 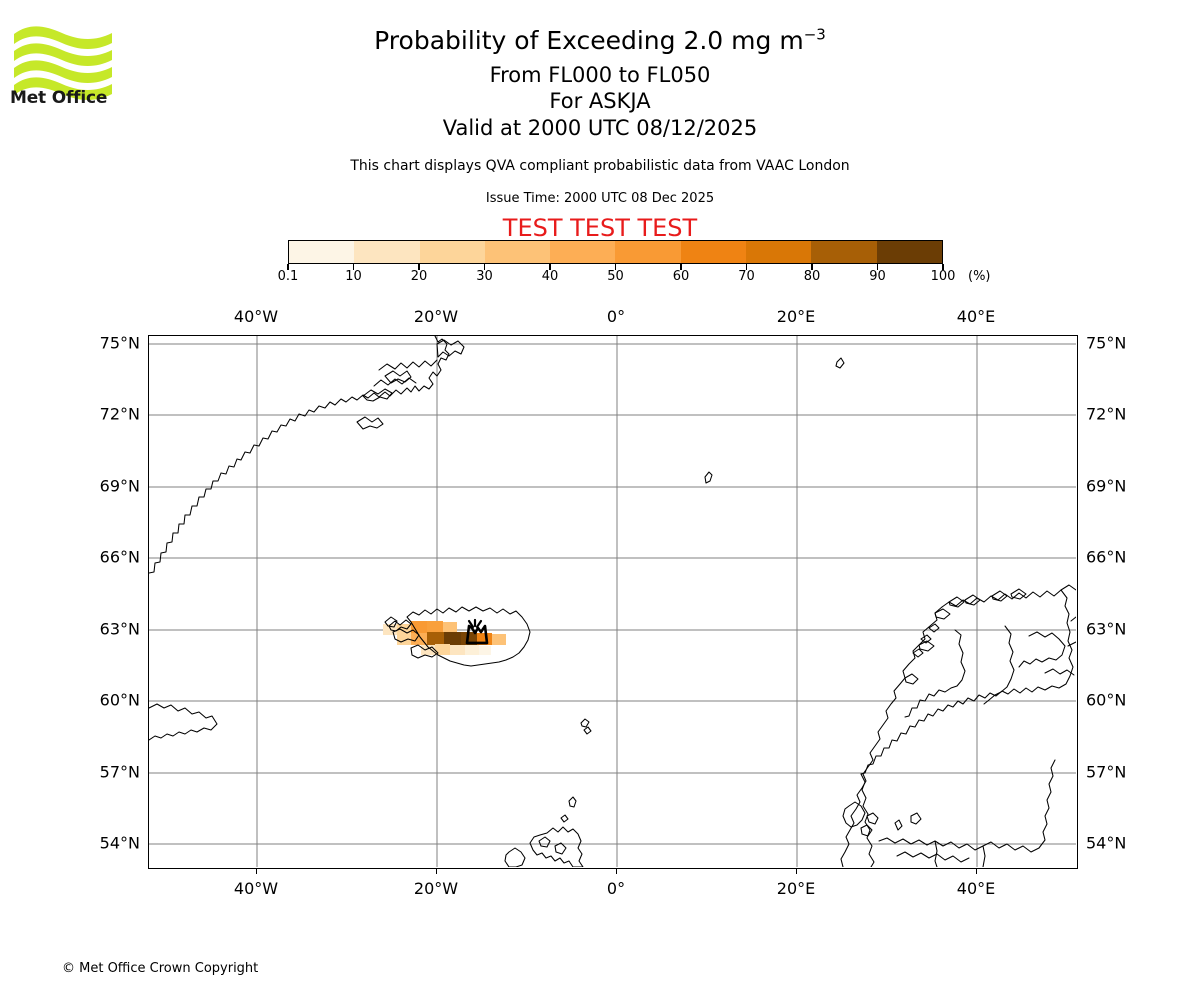 What do you see at coordinates (1106, 843) in the screenshot?
I see `lat-tick-right-54°N: 54°N` at bounding box center [1106, 843].